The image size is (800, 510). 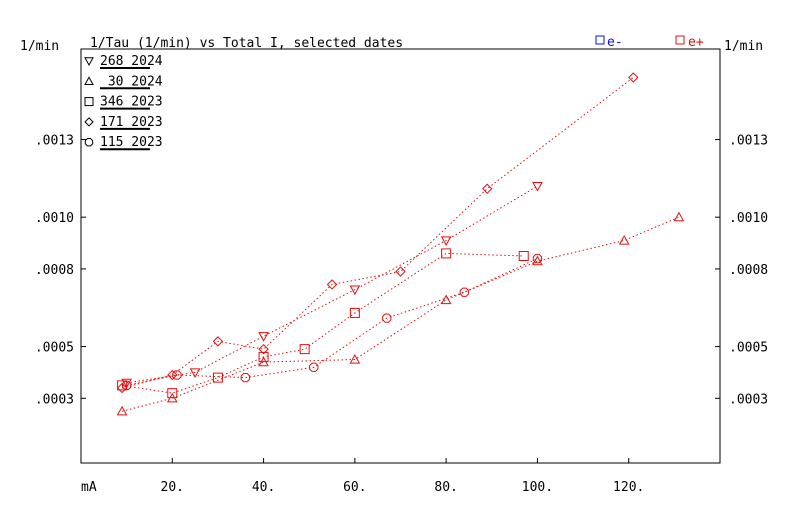 I want to click on e-plus-swatch, so click(x=680, y=40).